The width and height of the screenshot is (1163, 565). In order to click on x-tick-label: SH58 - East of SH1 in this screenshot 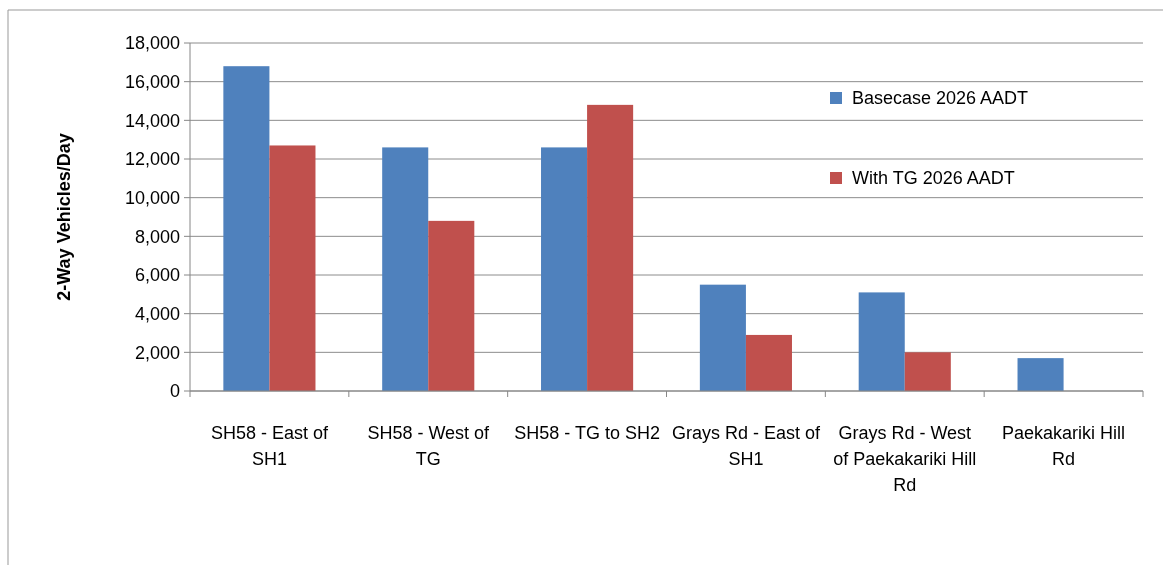, I will do `click(269, 446)`.